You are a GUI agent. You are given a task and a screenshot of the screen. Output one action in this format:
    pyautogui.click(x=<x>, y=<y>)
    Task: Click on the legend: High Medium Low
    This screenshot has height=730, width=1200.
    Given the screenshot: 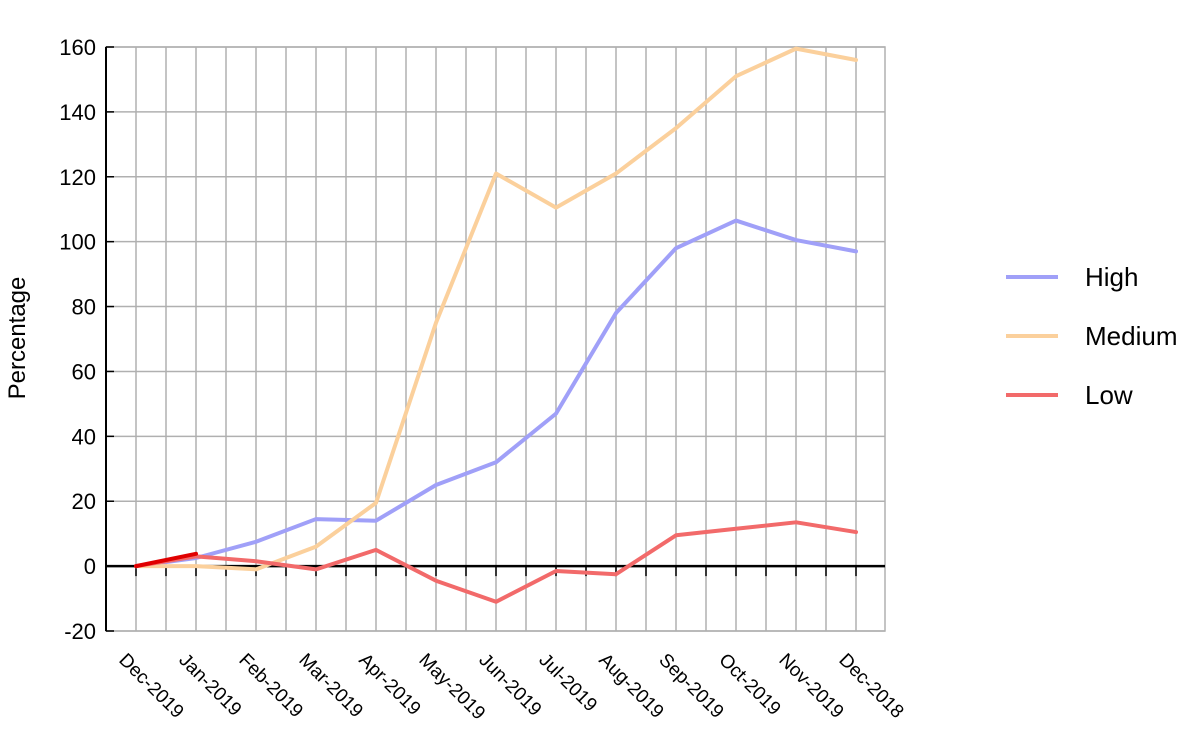 What is the action you would take?
    pyautogui.click(x=1091, y=336)
    